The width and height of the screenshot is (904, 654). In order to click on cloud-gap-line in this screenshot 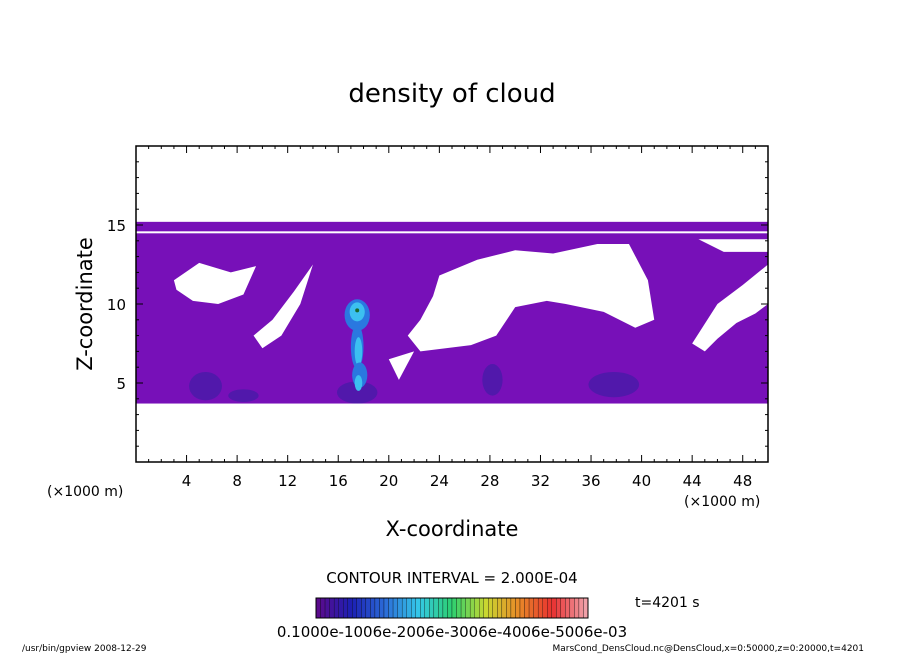, I will do `click(452, 232)`.